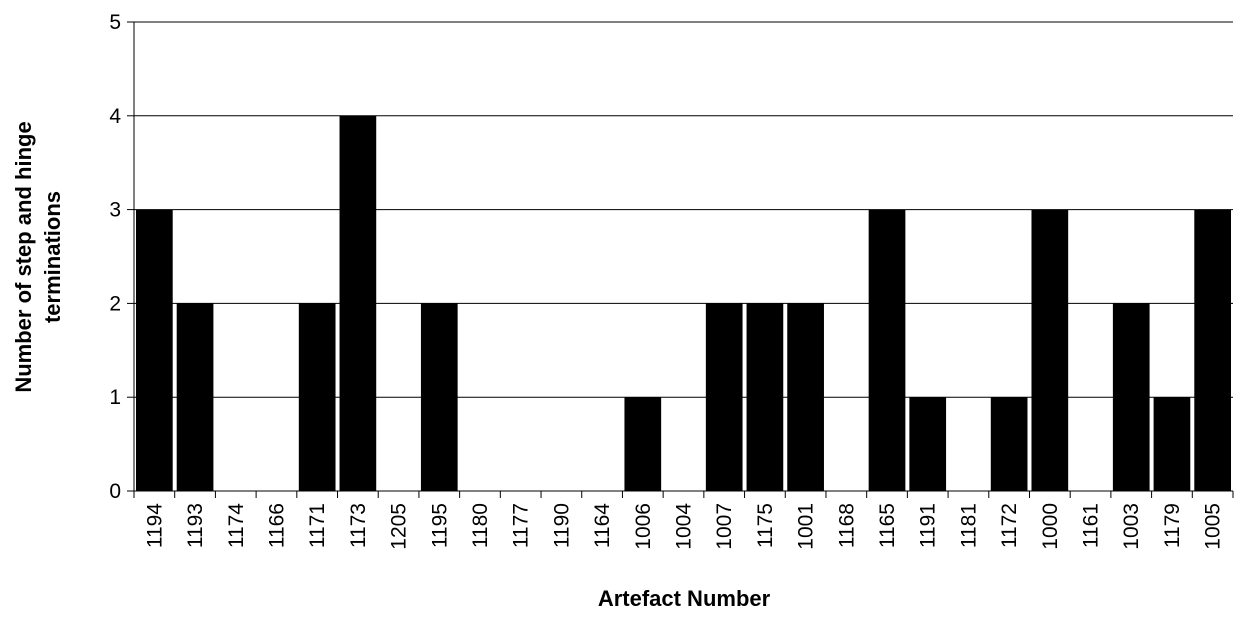  Describe the element at coordinates (52, 257) in the screenshot. I see `y-axis-title-line-2: terminations` at that location.